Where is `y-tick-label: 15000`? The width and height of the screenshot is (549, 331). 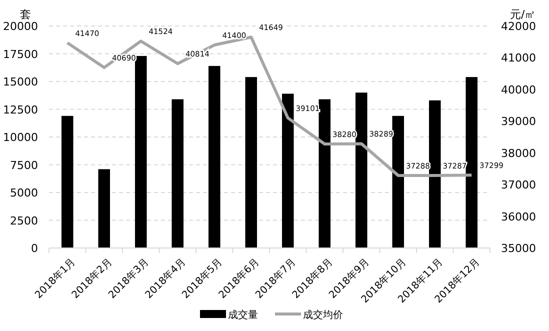
y-tick-label: 15000 is located at coordinates (20, 82).